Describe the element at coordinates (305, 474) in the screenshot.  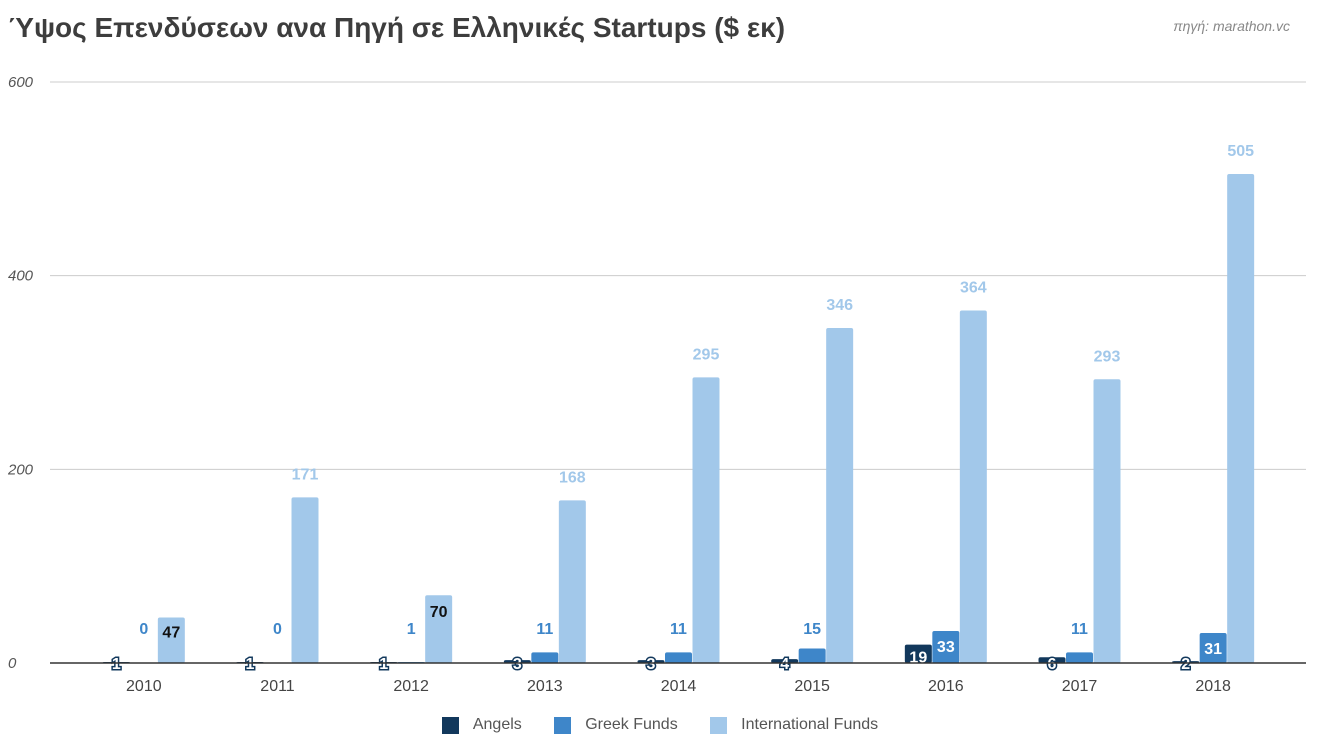
I see `data-label-international-funds-2011: 171` at that location.